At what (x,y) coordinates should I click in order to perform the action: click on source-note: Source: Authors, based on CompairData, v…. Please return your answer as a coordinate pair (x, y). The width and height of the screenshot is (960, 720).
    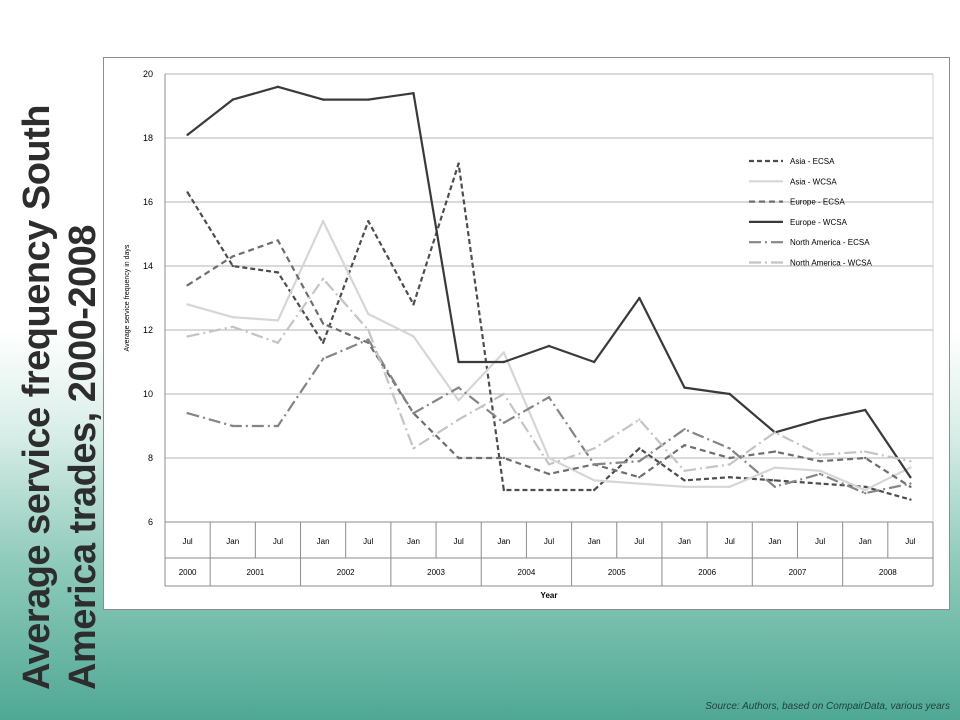
    Looking at the image, I should click on (827, 706).